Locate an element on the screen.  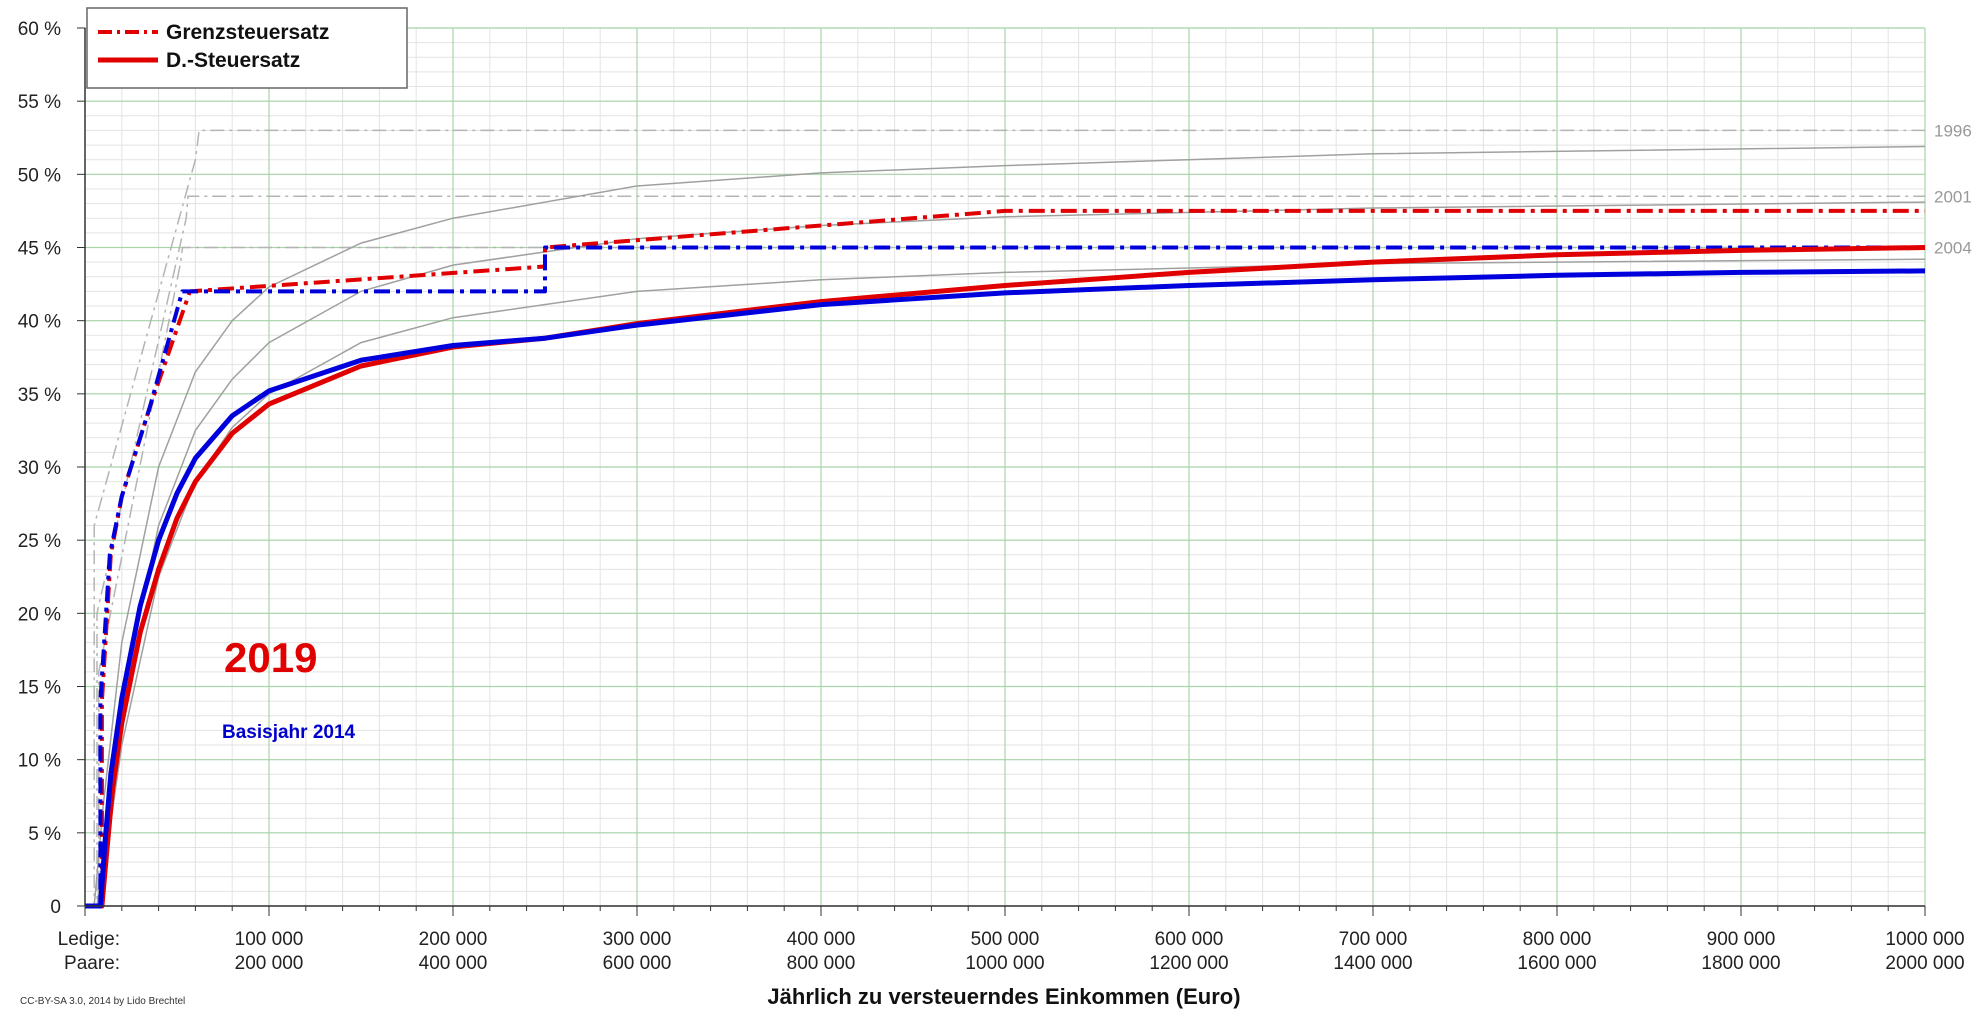
x-tick-label-couple: 1000 000 is located at coordinates (1004, 963).